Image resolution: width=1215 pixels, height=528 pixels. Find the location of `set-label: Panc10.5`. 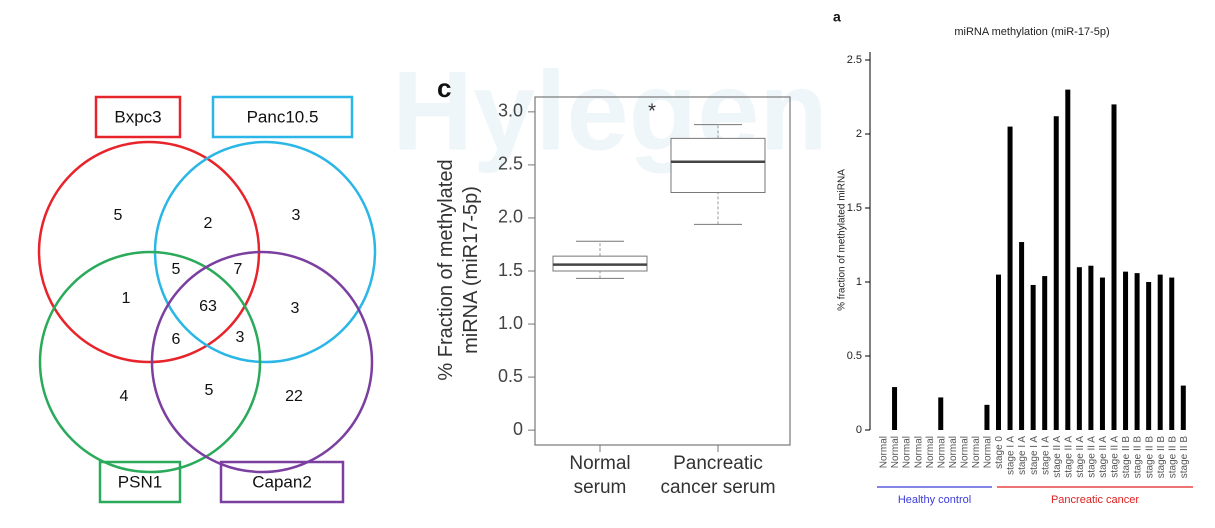

set-label: Panc10.5 is located at coordinates (283, 116).